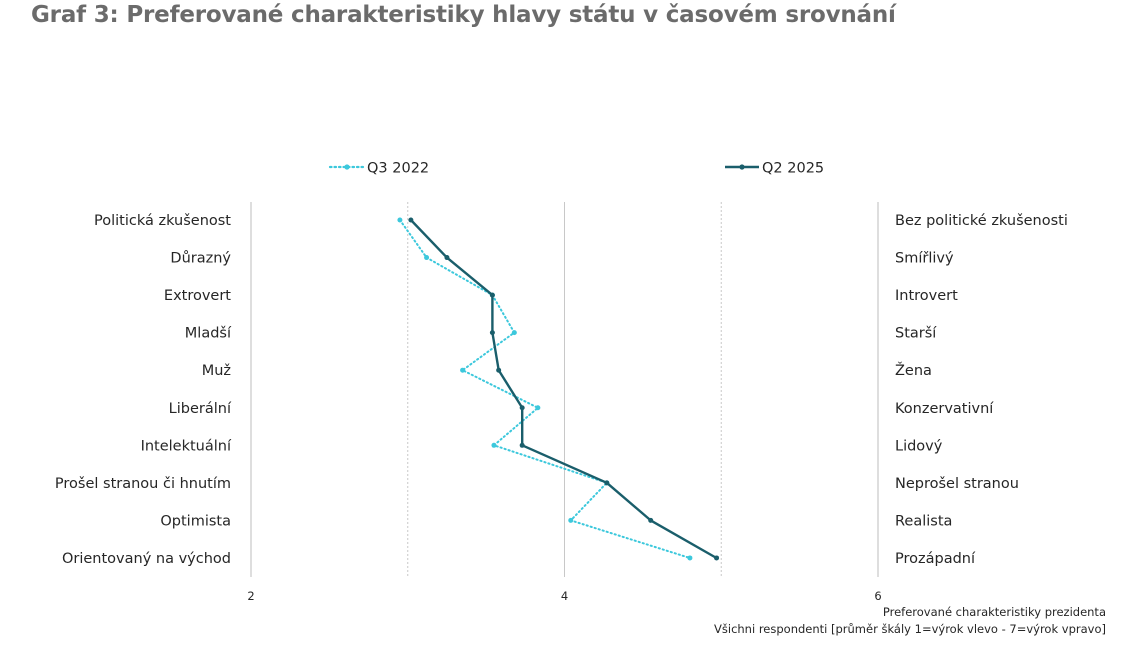 This screenshot has height=649, width=1148. What do you see at coordinates (208, 334) in the screenshot?
I see `category-label-left: Mladší` at bounding box center [208, 334].